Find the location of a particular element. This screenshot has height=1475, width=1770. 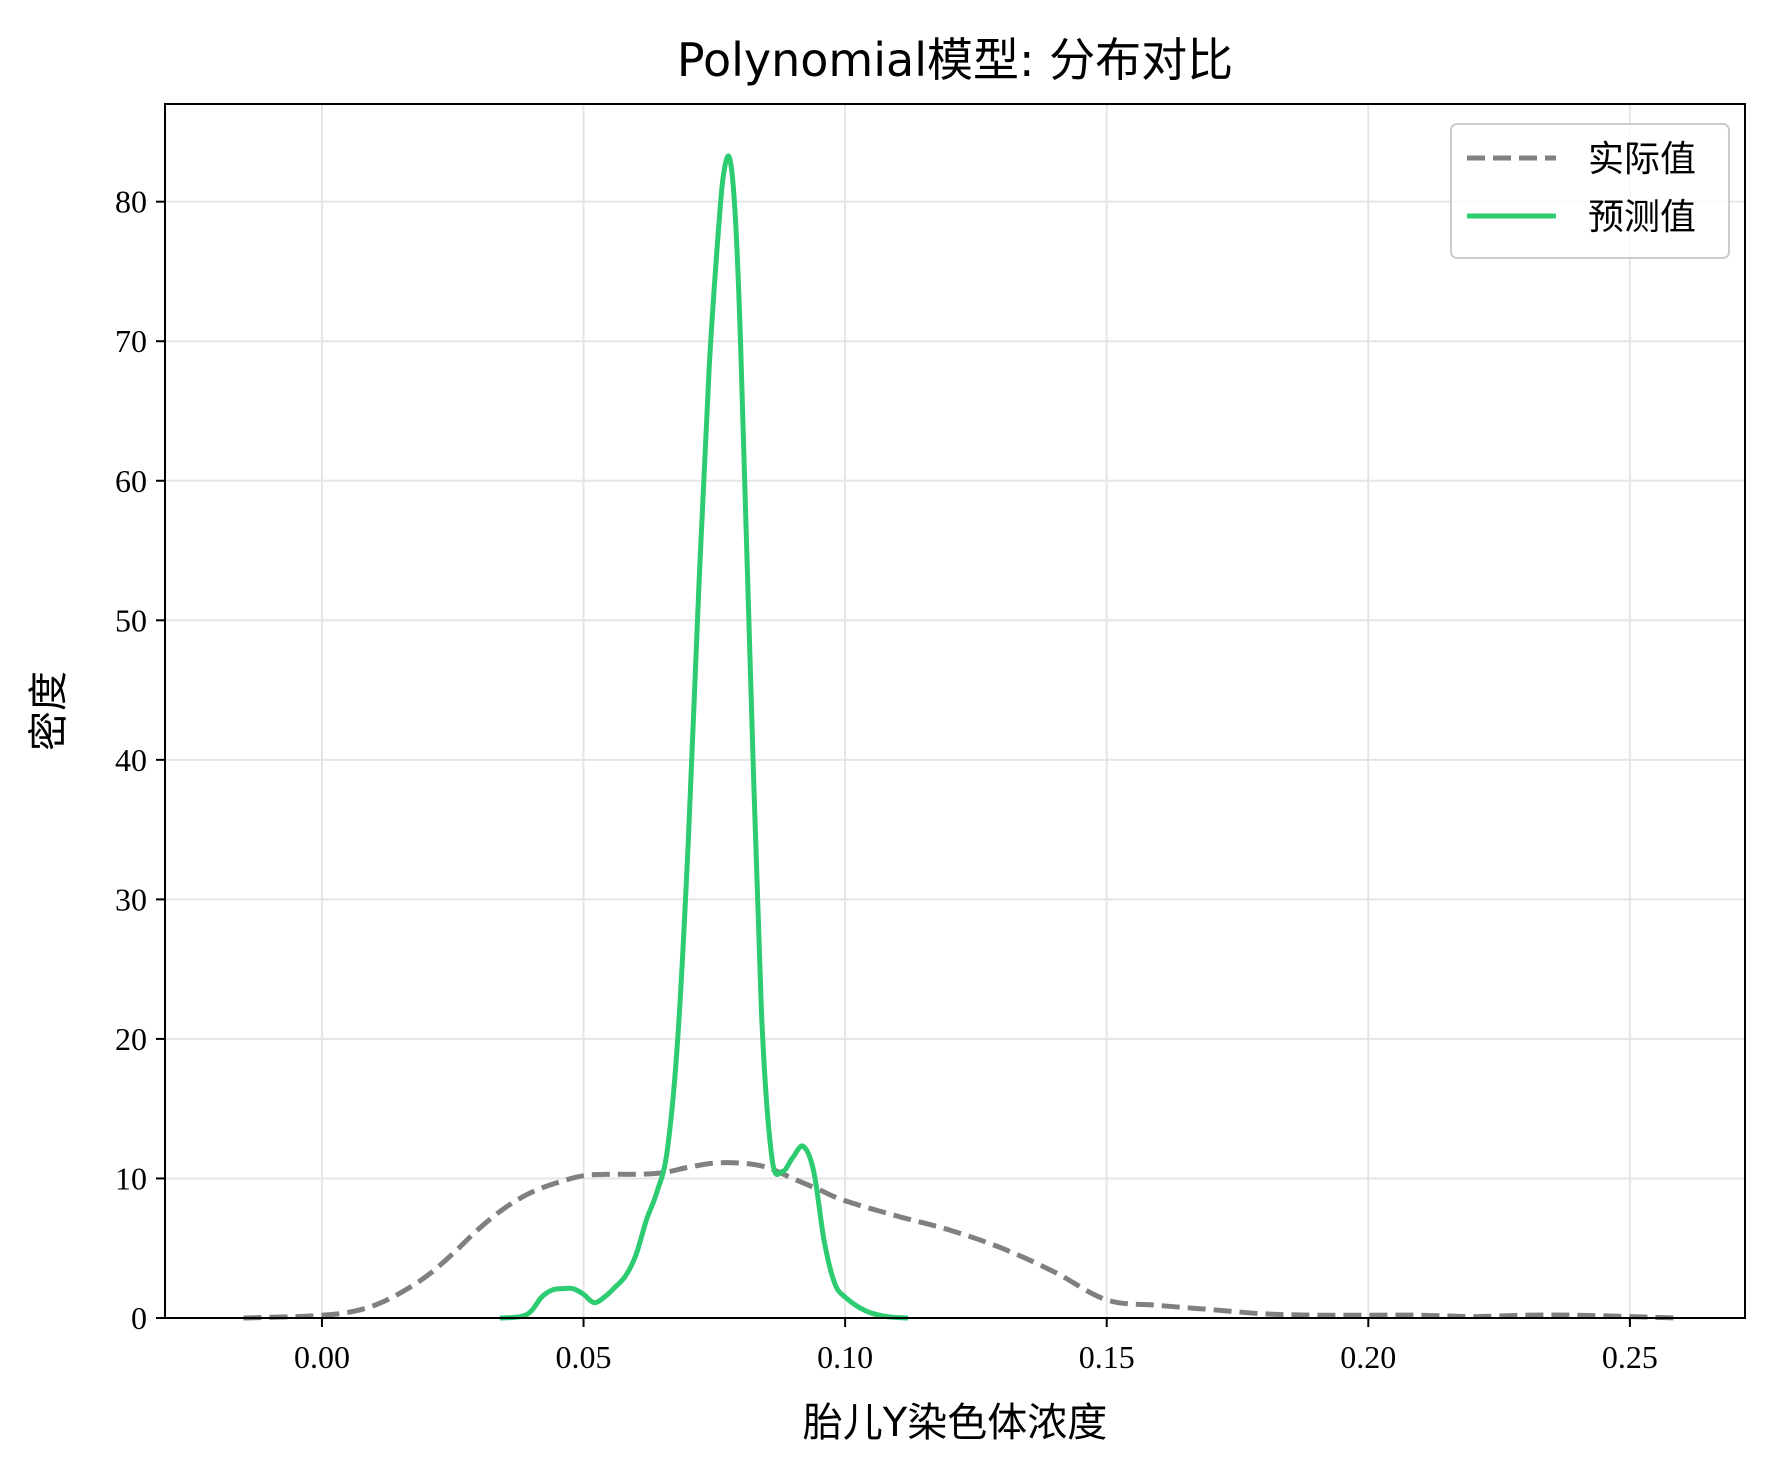

series-line-actual is located at coordinates (960, 1240).